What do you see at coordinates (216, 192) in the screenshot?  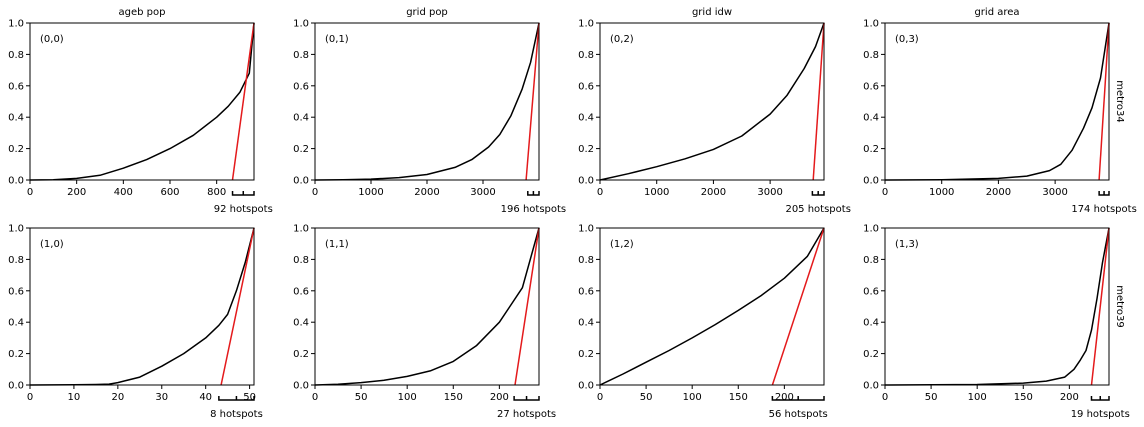 I see `x-tick-label: 800` at bounding box center [216, 192].